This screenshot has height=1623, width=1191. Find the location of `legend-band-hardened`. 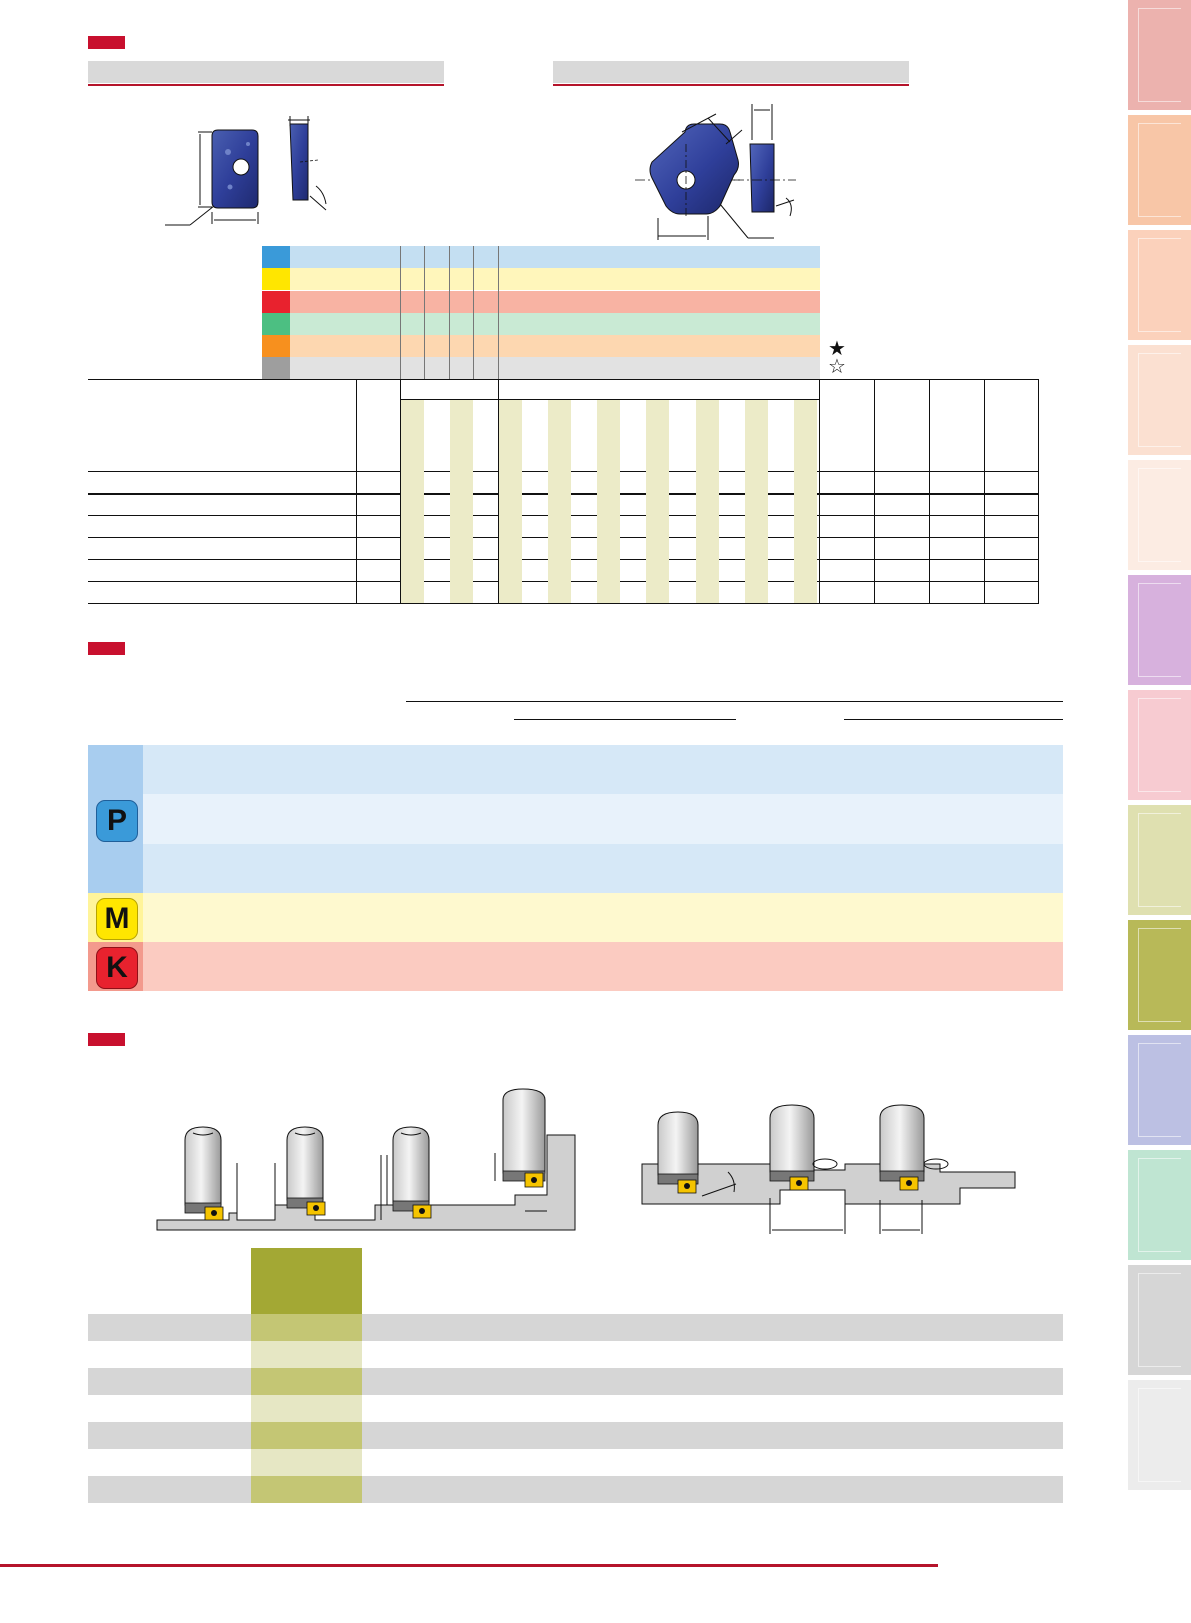

legend-band-hardened is located at coordinates (555, 368).